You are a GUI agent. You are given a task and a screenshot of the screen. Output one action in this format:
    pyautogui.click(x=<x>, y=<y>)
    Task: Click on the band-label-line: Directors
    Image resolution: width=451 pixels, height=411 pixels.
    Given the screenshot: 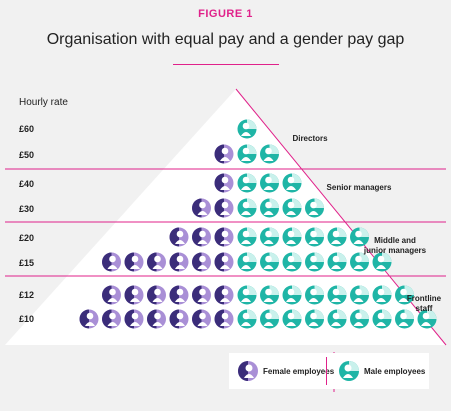 What is the action you would take?
    pyautogui.click(x=310, y=138)
    